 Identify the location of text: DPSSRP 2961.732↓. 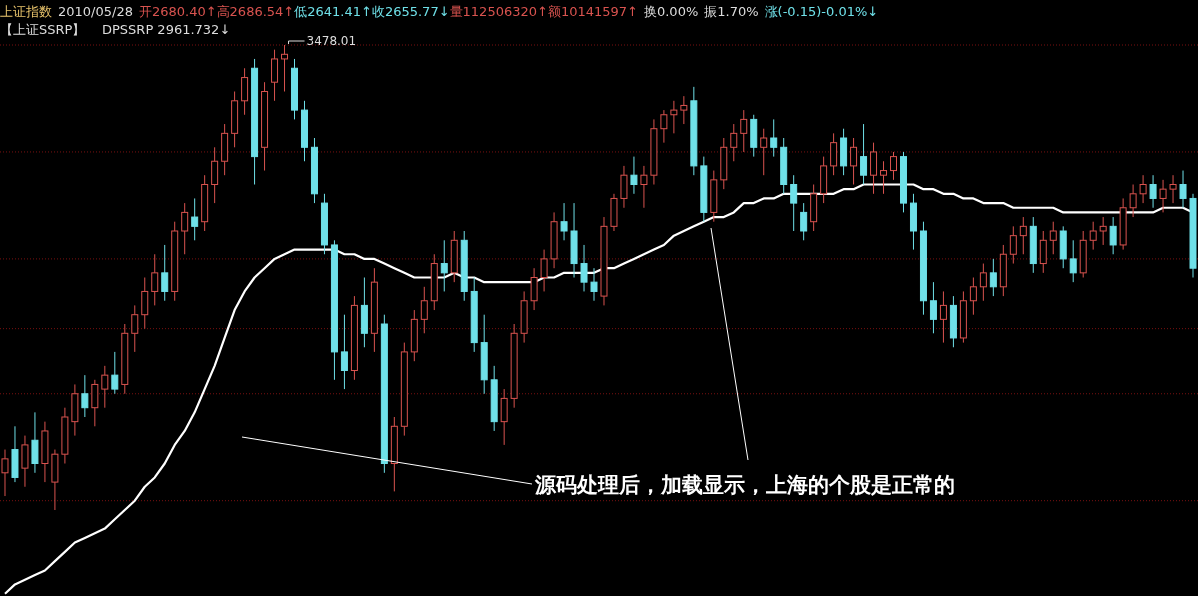
(166, 29).